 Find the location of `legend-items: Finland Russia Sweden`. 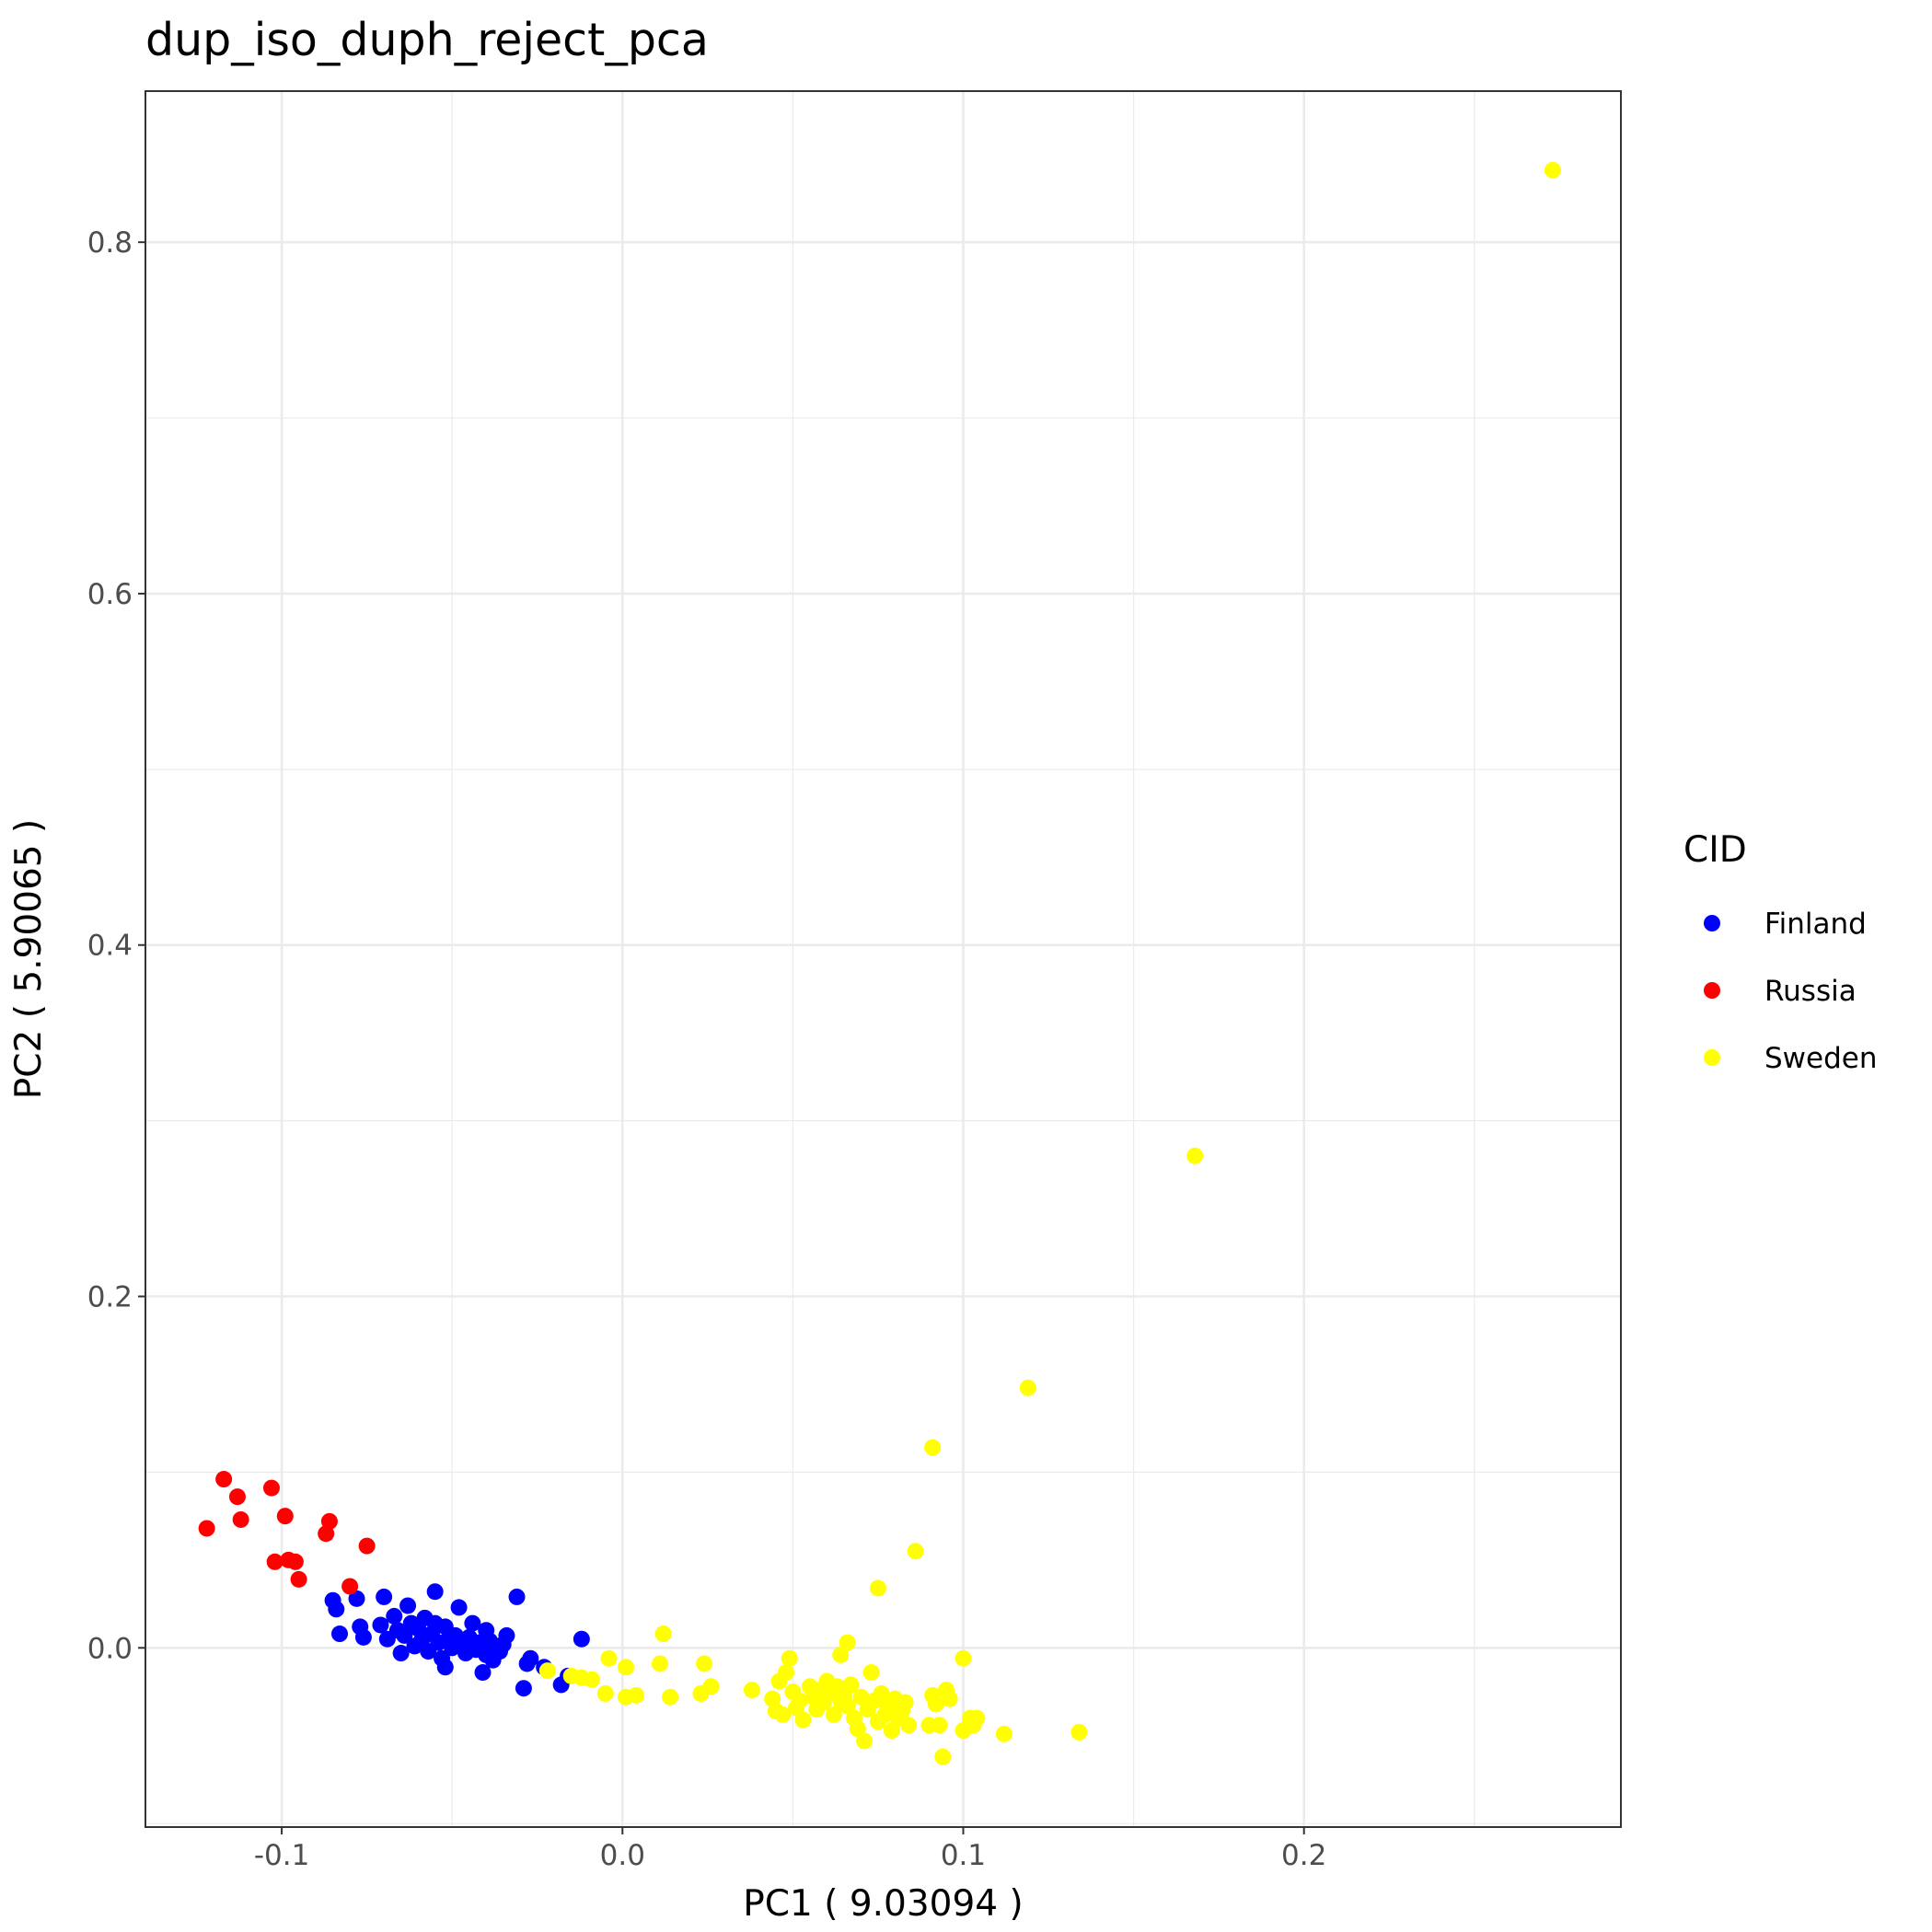

legend-items: Finland Russia Sweden is located at coordinates (1791, 992).